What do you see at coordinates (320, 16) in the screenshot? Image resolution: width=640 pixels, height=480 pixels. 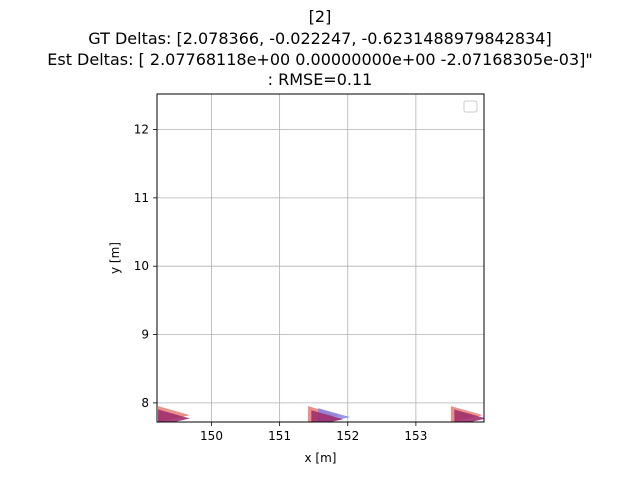 I see `title-line-1: [2]` at bounding box center [320, 16].